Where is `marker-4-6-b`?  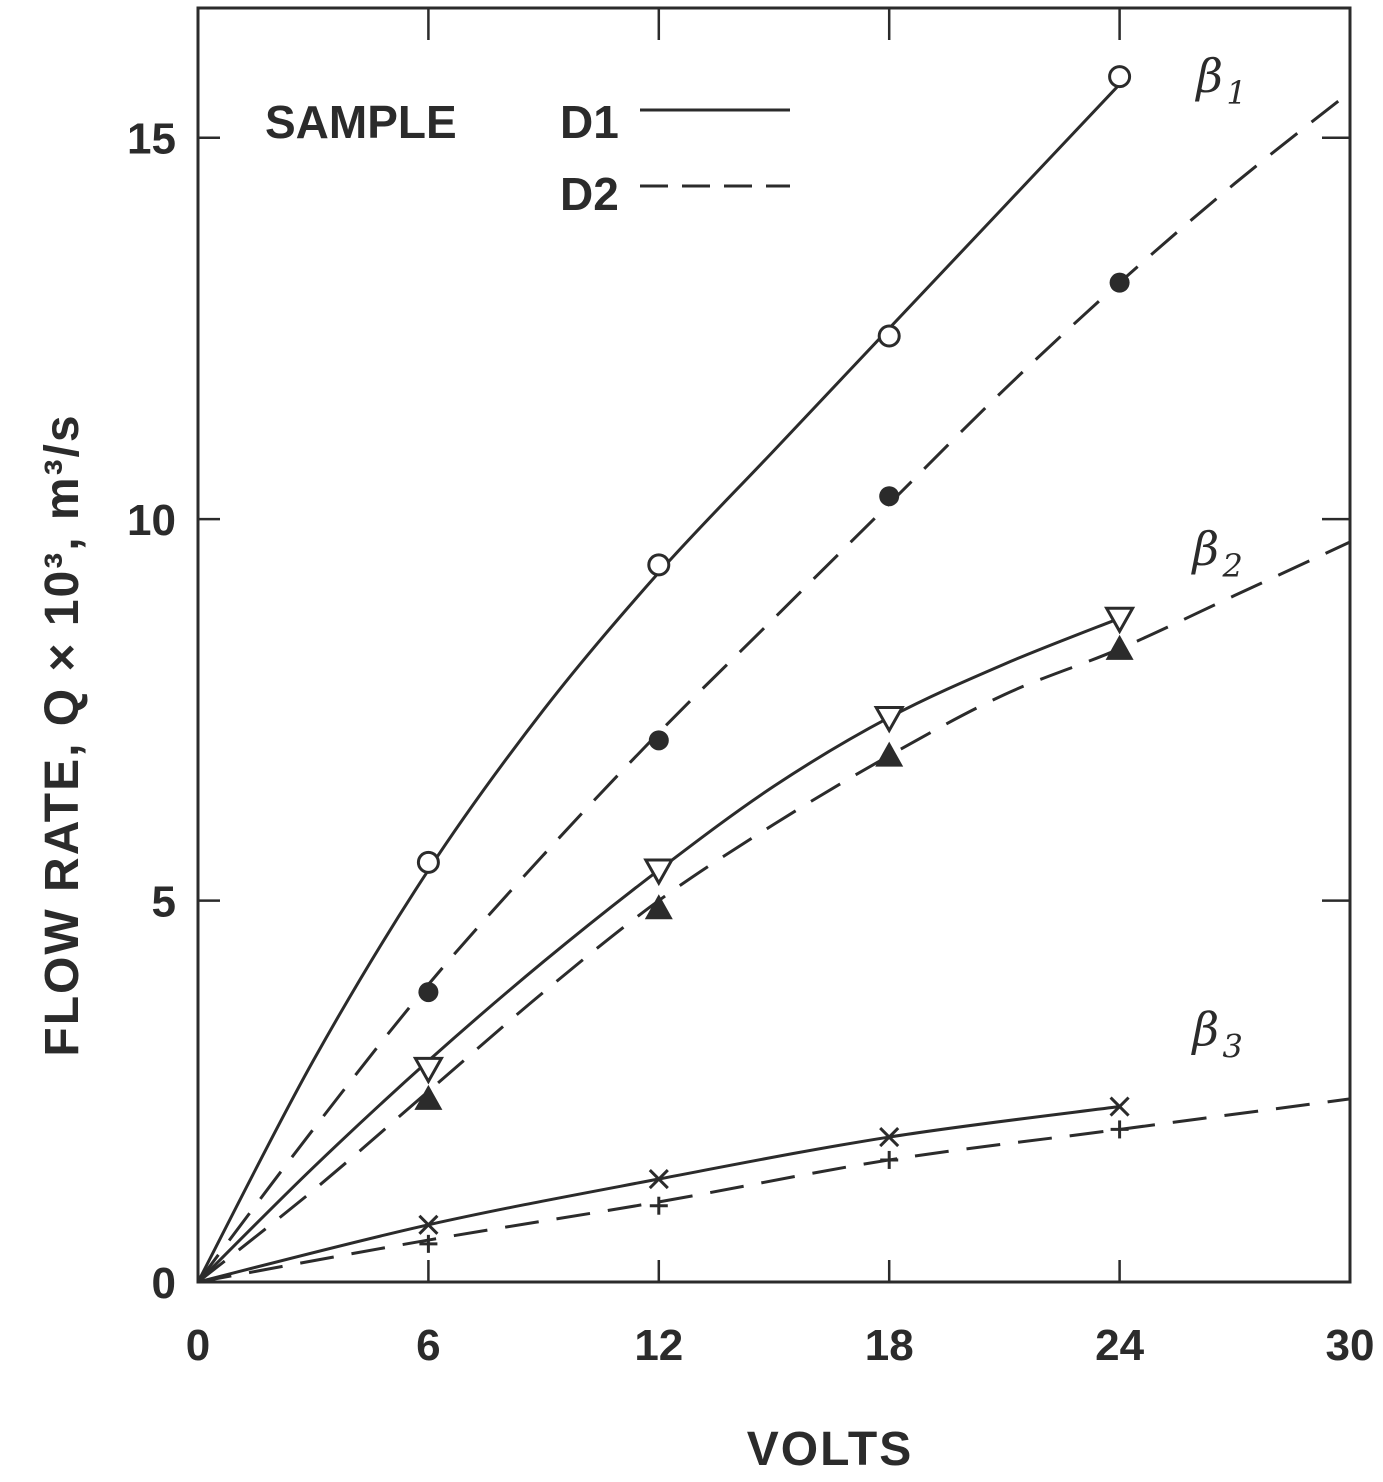
marker-4-6-b is located at coordinates (428, 1224).